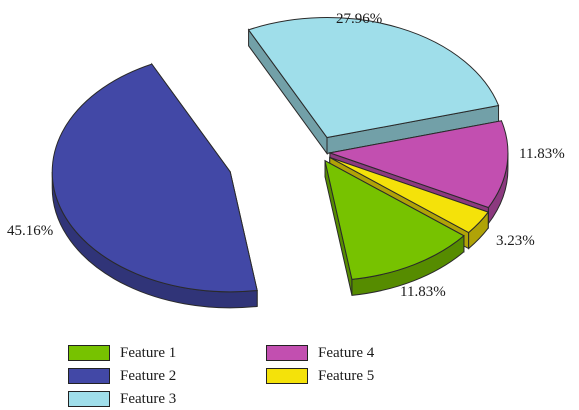  I want to click on slice-label-feature-2: 45.16%, so click(30, 231).